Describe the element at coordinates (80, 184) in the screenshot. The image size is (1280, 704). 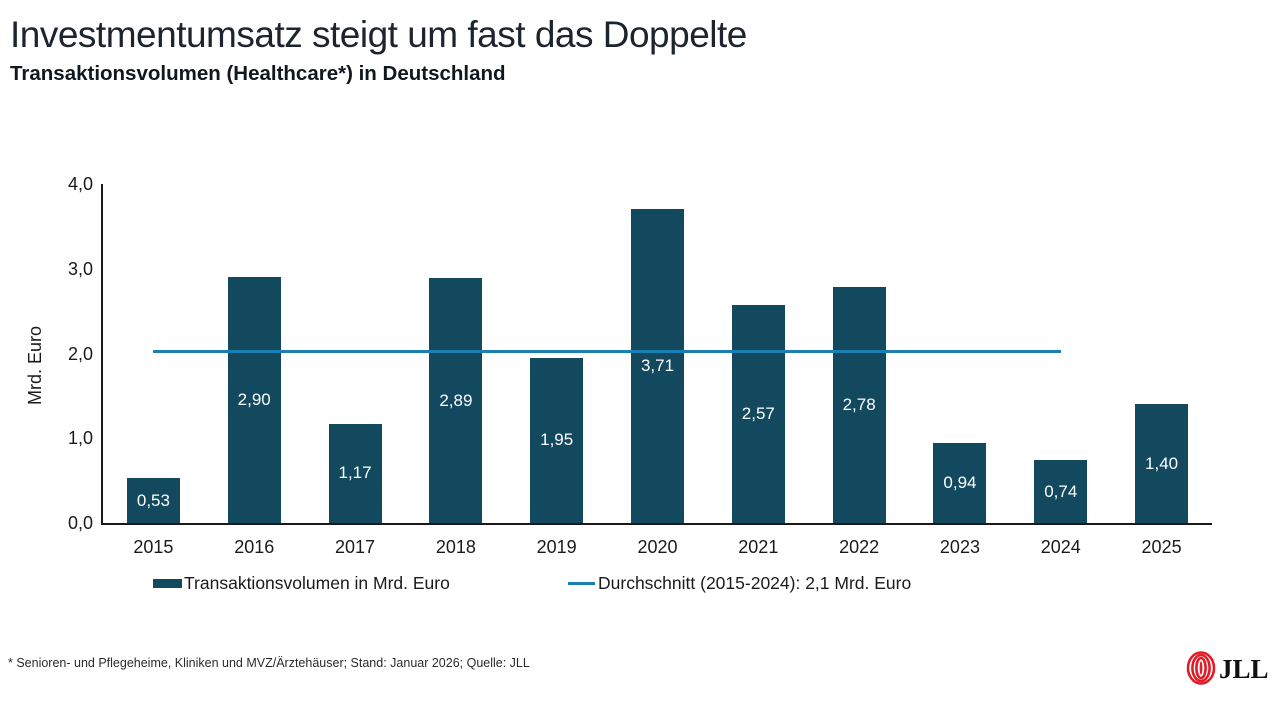
I see `y-tick-label: 4,0` at that location.